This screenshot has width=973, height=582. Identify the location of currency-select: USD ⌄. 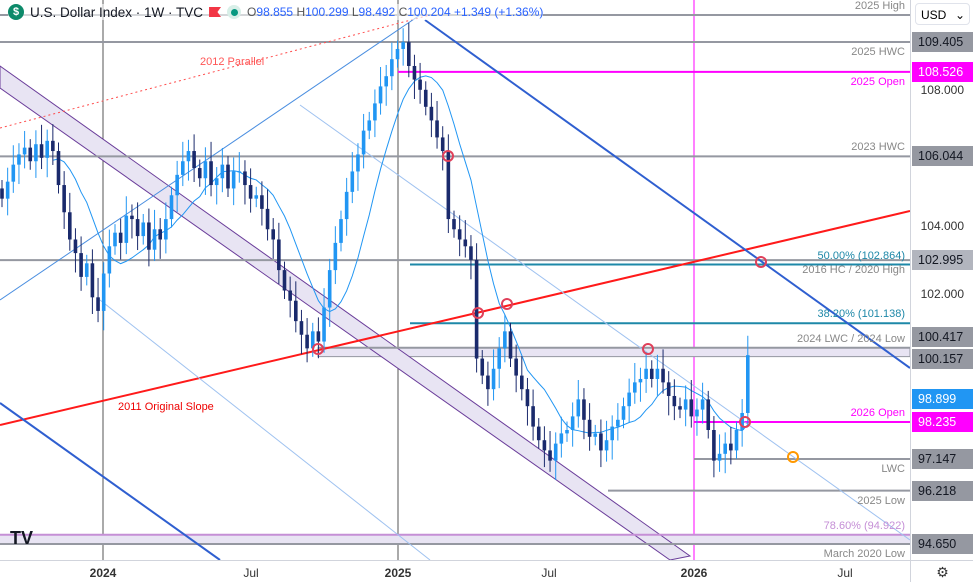
(942, 14).